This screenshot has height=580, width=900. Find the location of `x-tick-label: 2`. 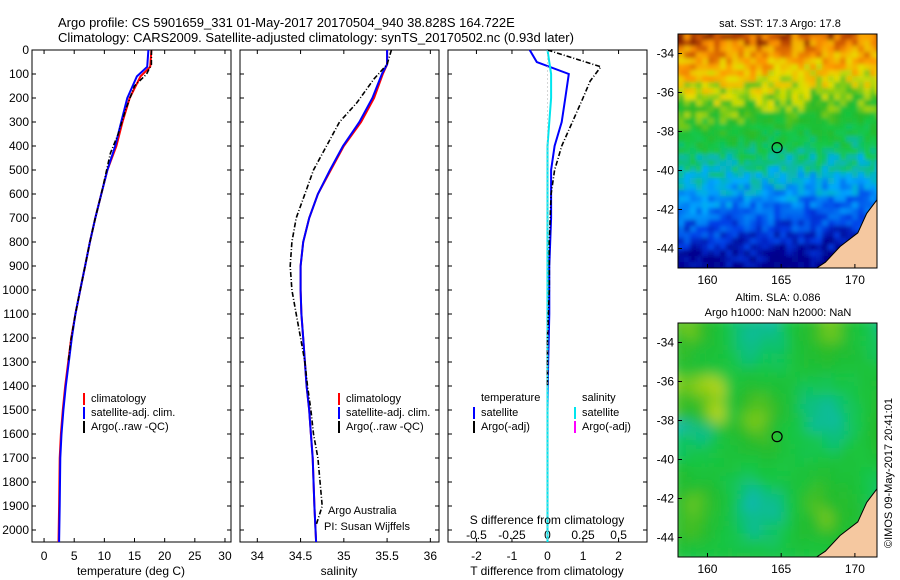

x-tick-label: 2 is located at coordinates (618, 556).